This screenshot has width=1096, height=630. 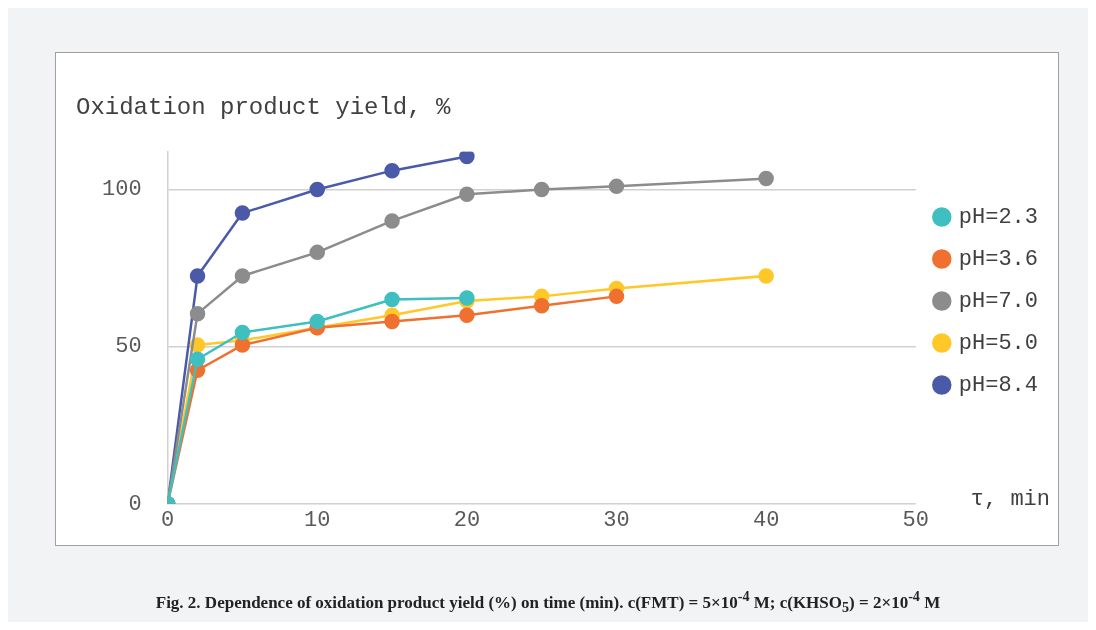 What do you see at coordinates (998, 385) in the screenshot?
I see `legend-label: pH=8.4` at bounding box center [998, 385].